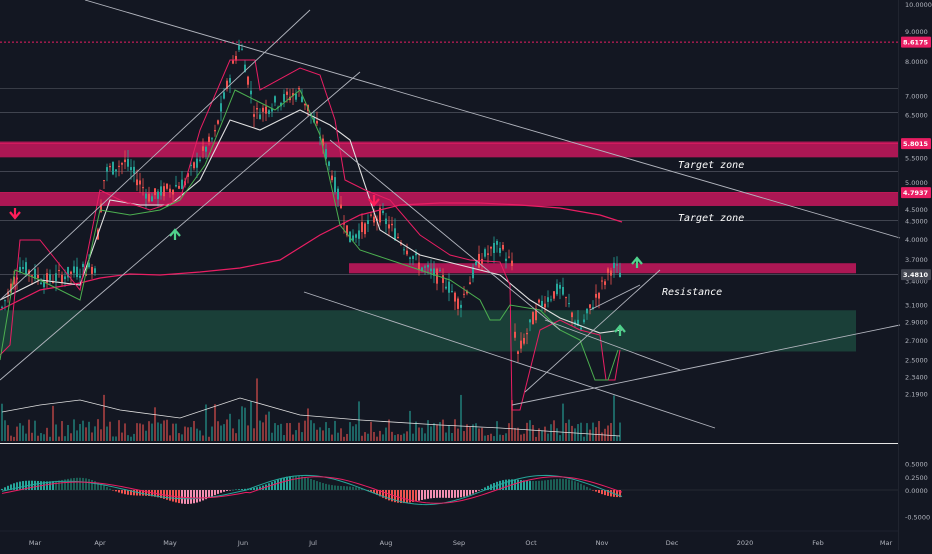  I want to click on time-tick-label: May, so click(170, 543).